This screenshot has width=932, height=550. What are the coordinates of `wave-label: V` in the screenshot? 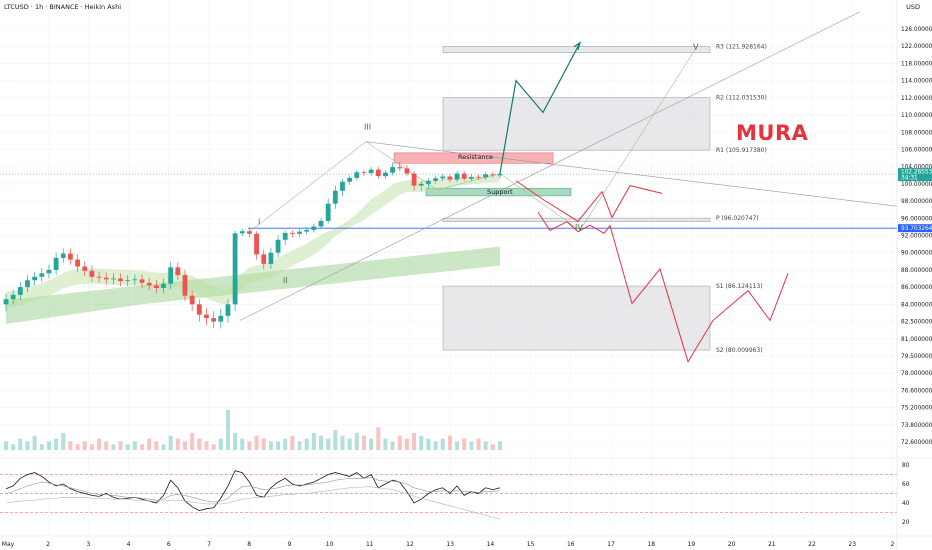 It's located at (696, 47).